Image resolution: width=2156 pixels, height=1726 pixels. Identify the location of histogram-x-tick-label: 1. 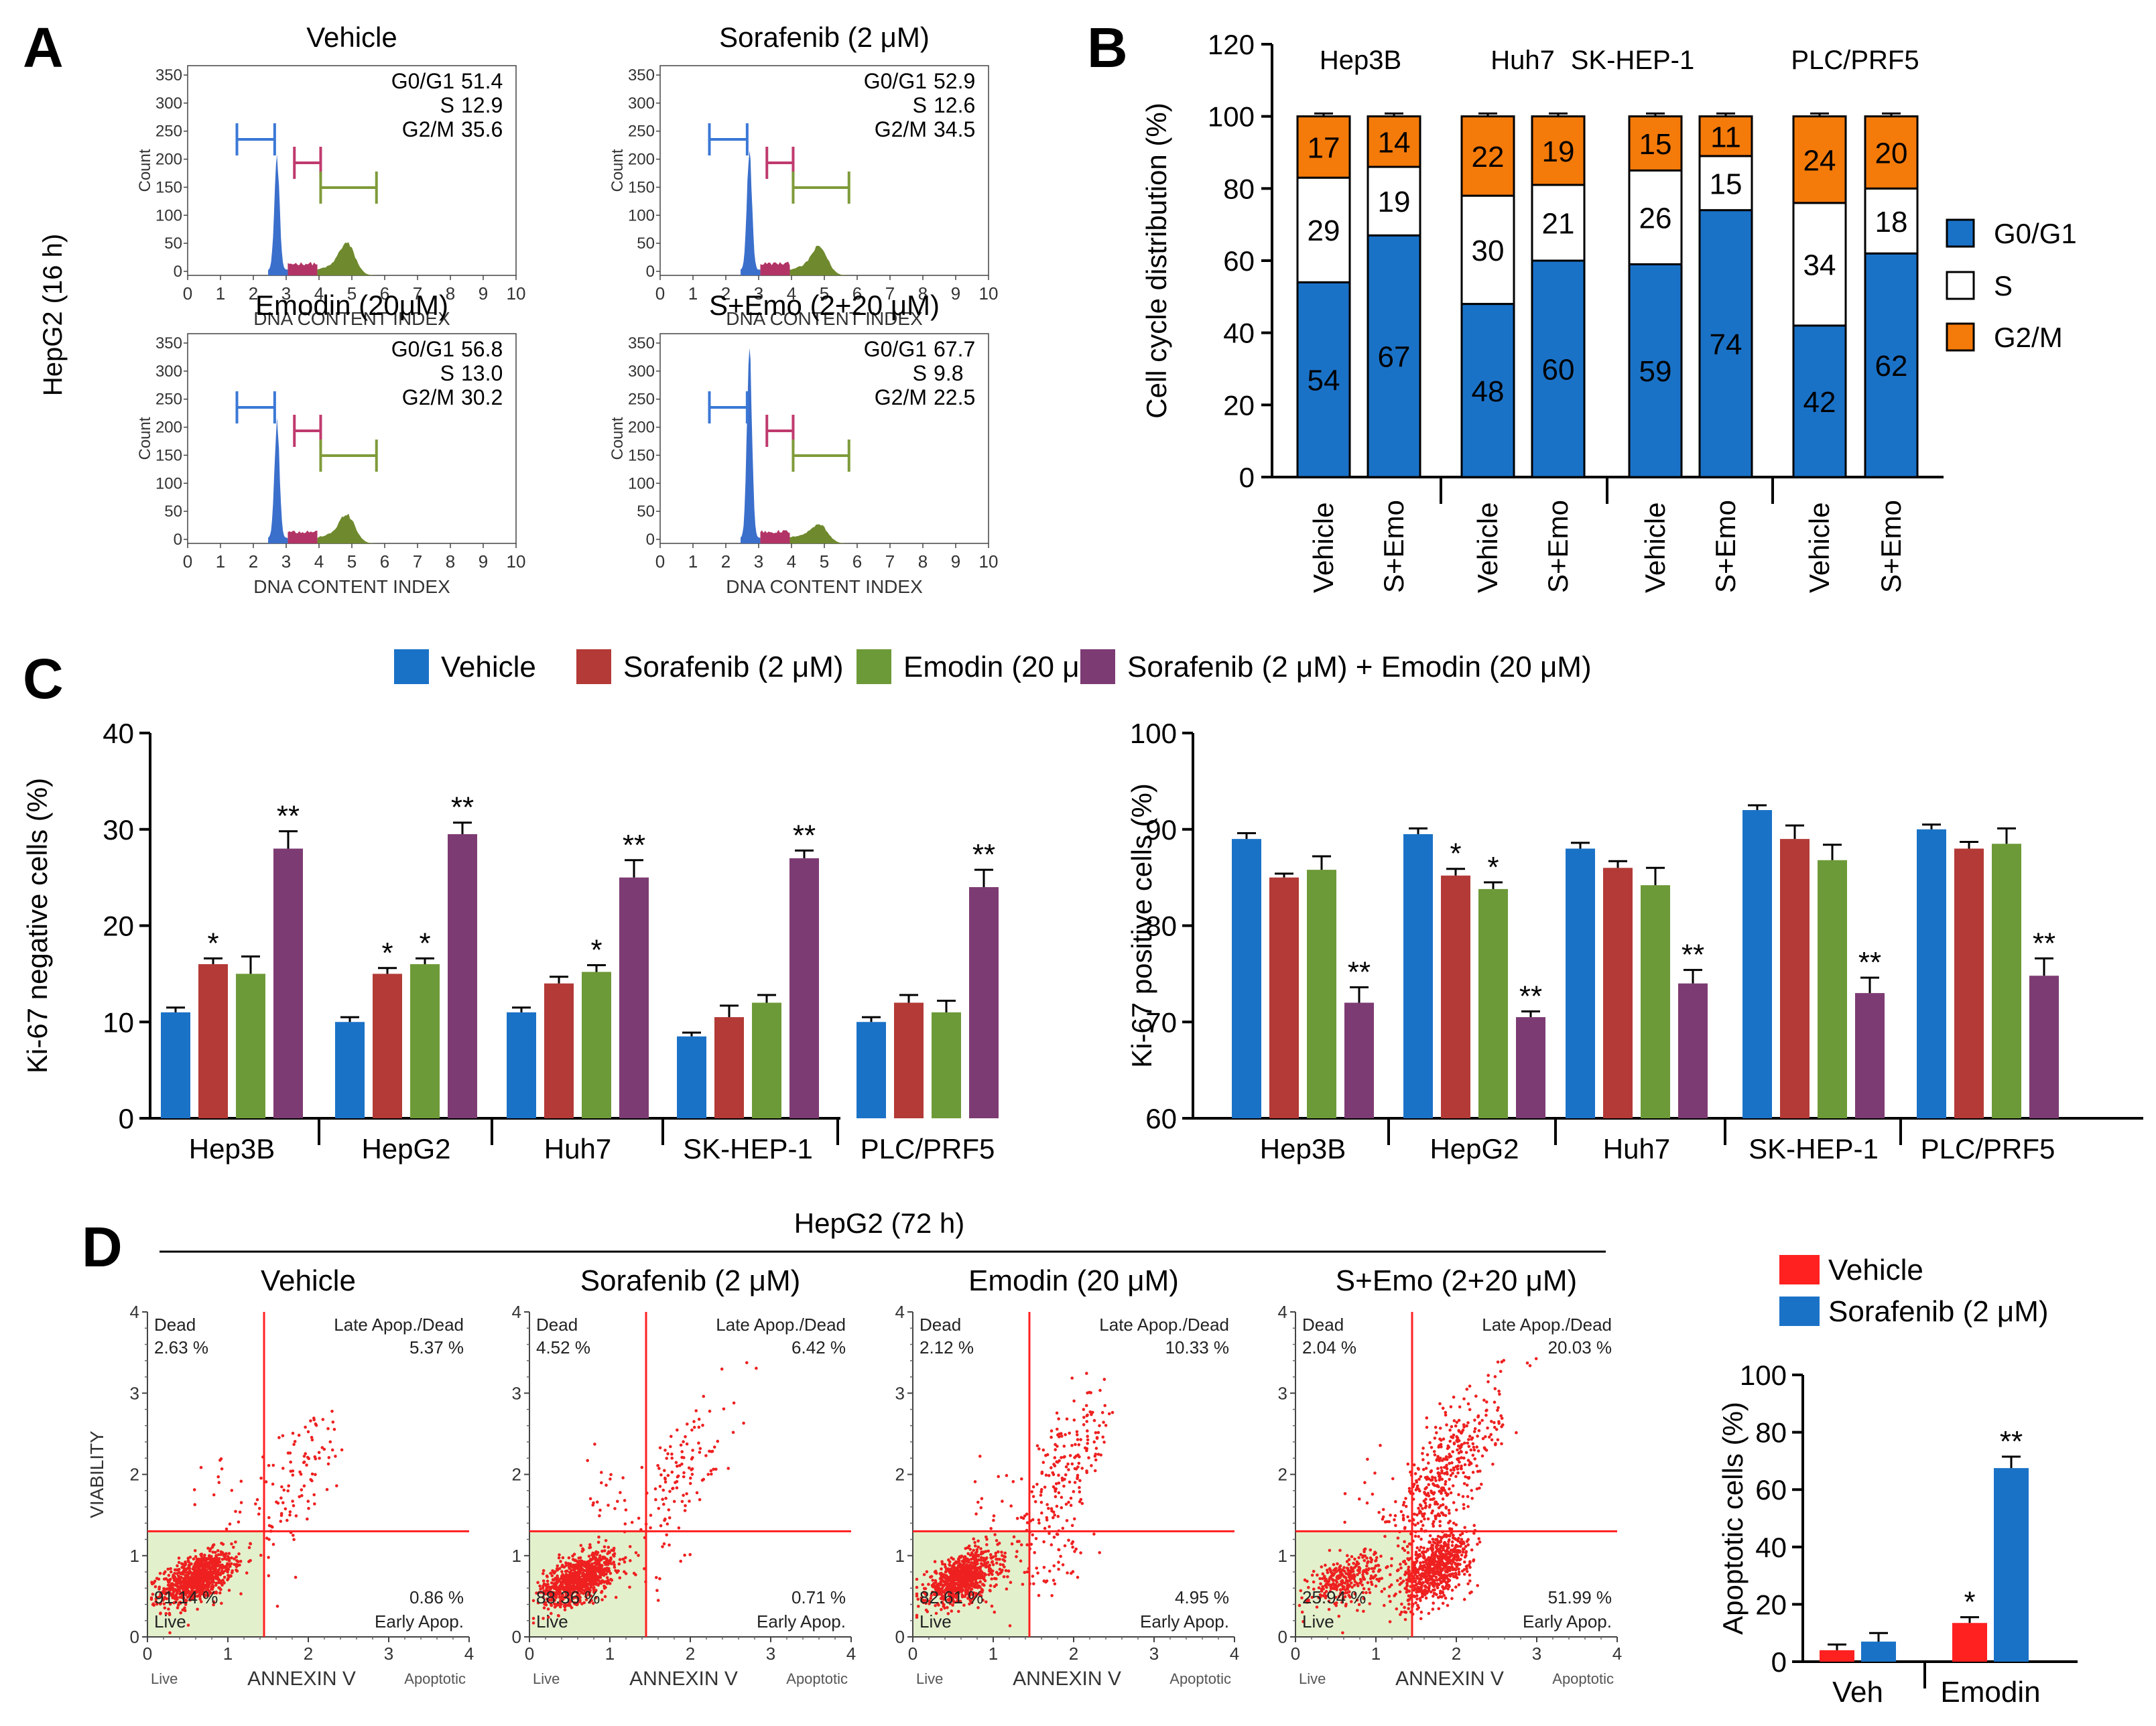
(693, 293).